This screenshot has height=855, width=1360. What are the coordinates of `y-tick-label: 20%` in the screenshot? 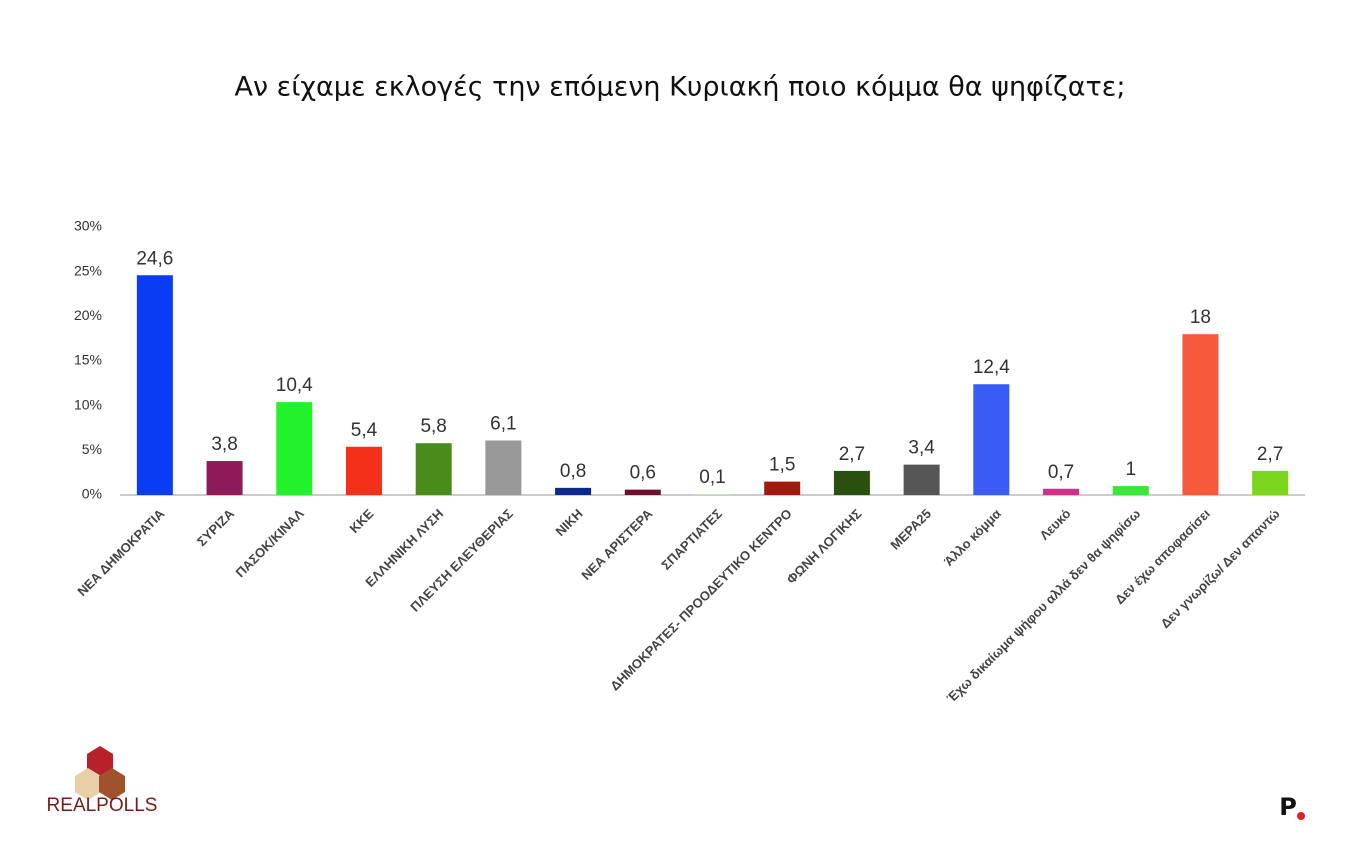 It's located at (88, 315).